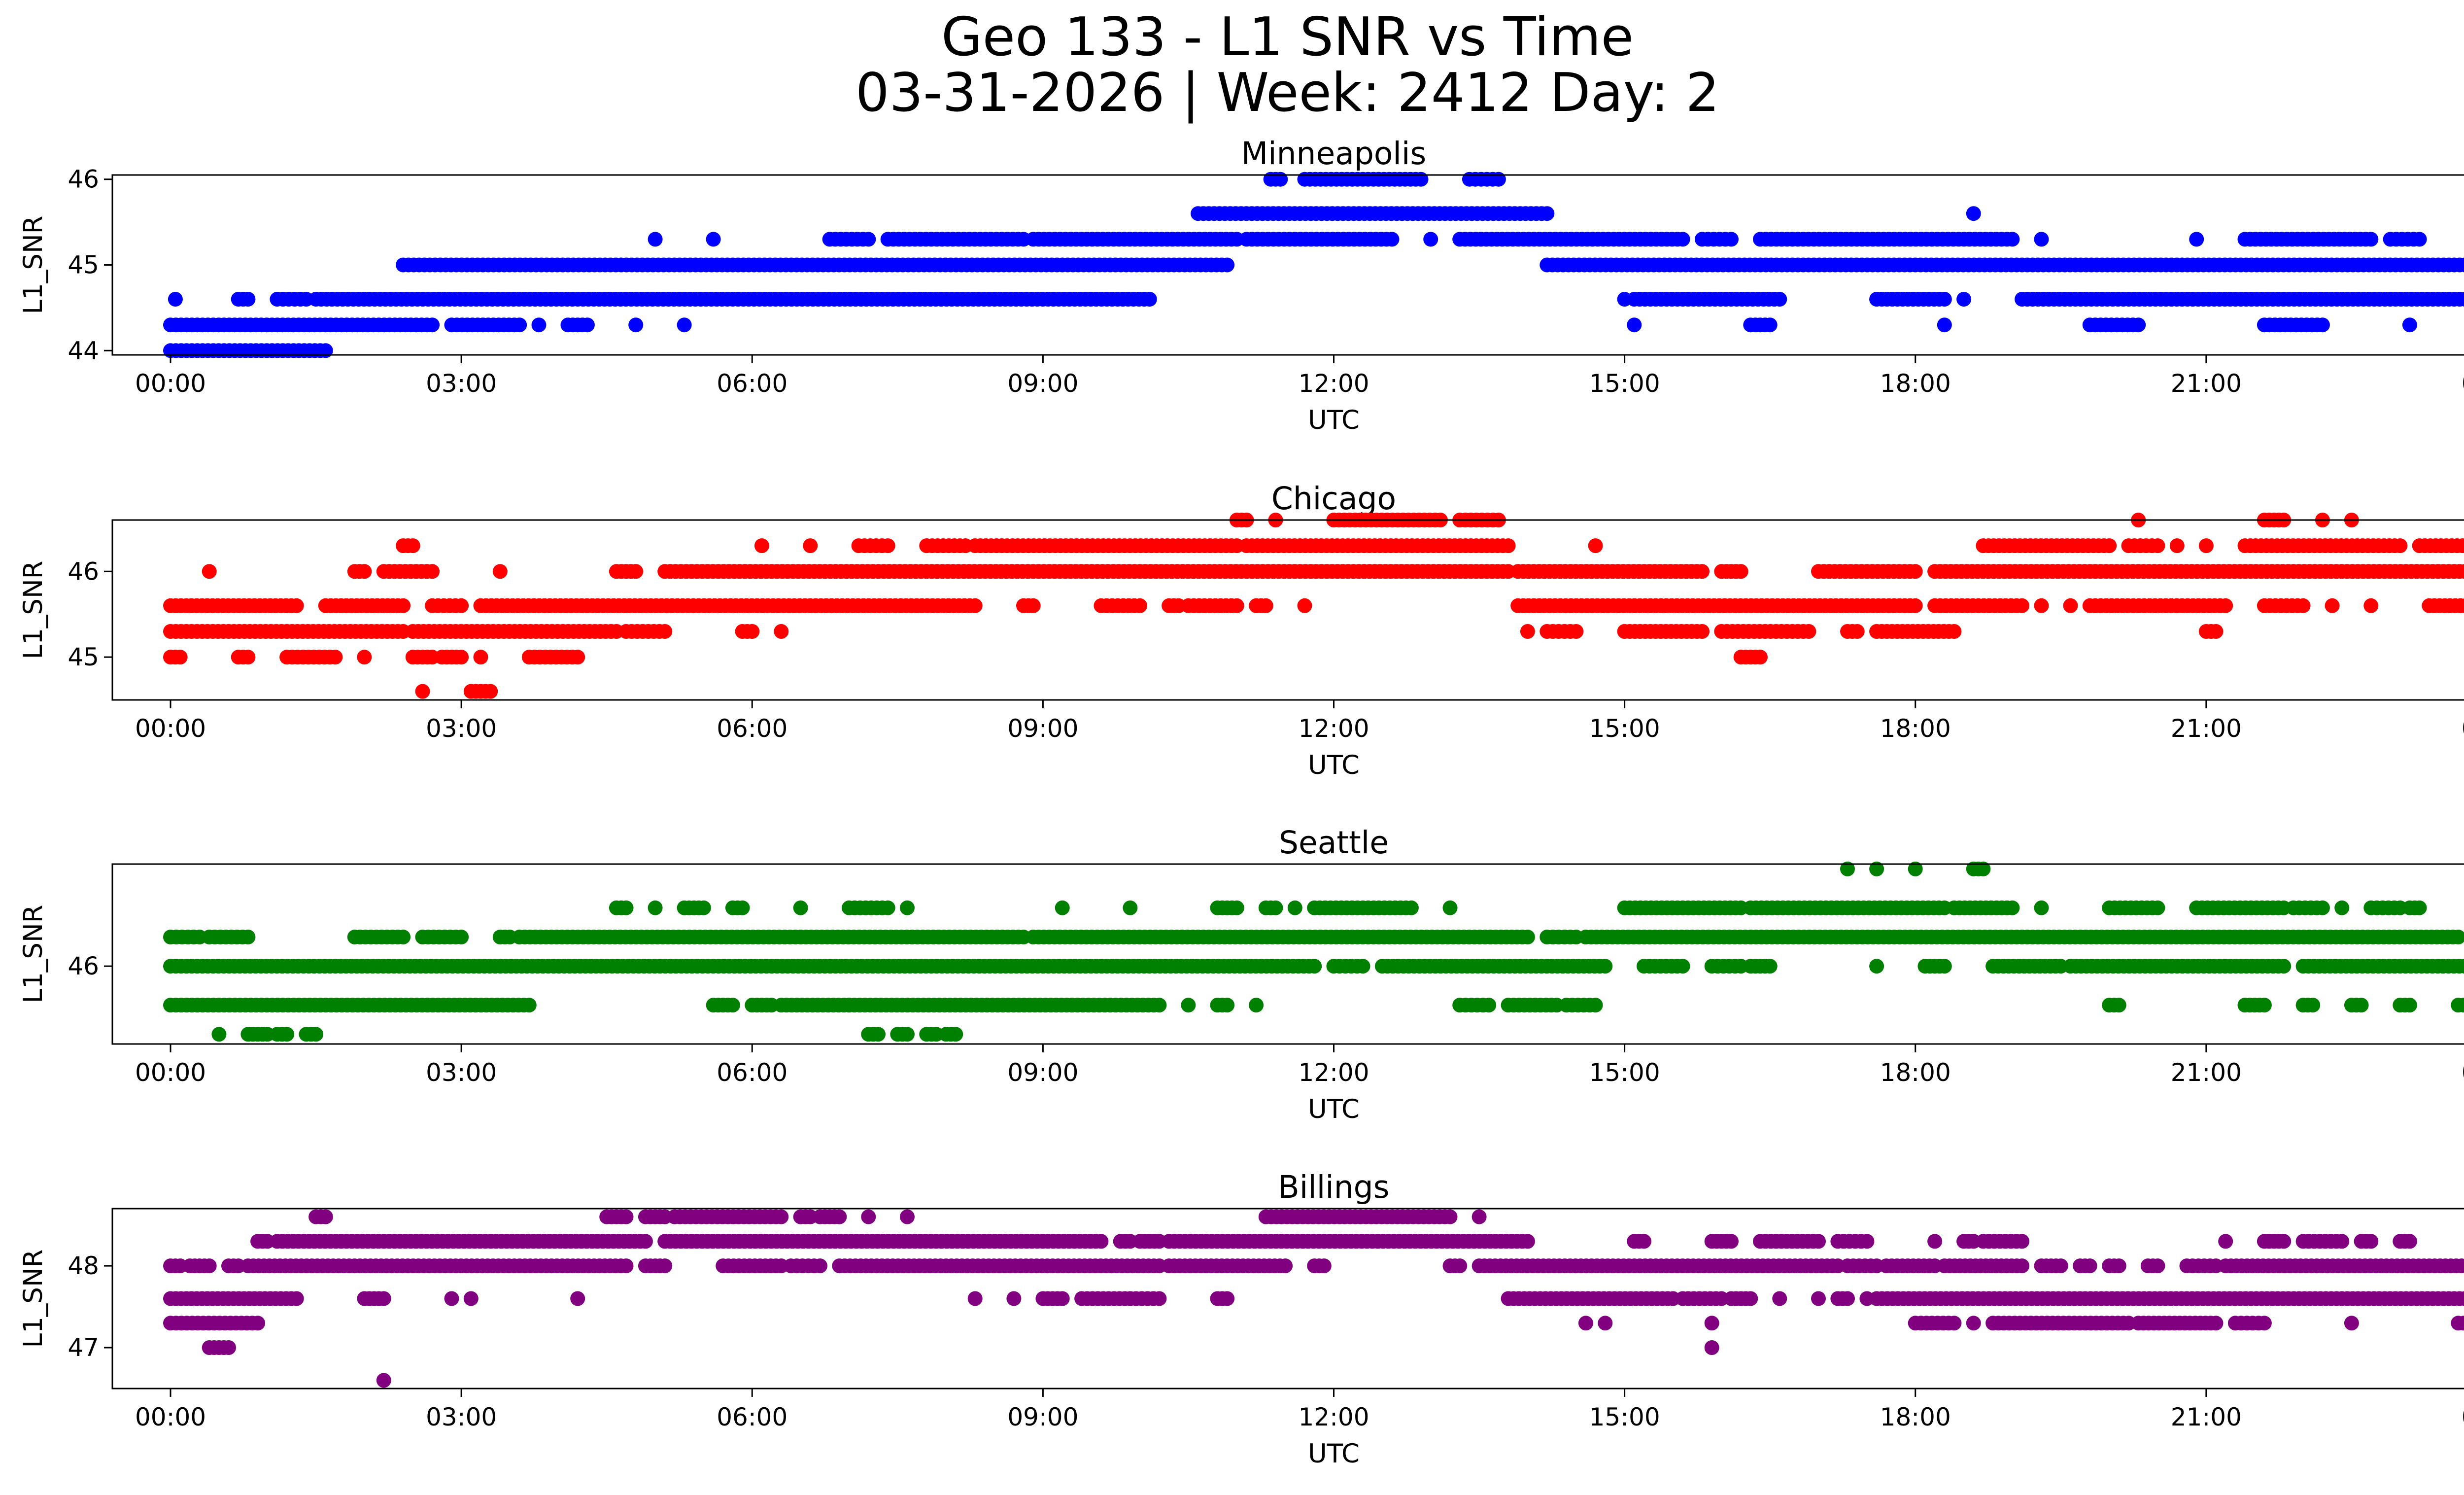 This screenshot has width=2464, height=1495. I want to click on subplot-title: Chicago, so click(1333, 499).